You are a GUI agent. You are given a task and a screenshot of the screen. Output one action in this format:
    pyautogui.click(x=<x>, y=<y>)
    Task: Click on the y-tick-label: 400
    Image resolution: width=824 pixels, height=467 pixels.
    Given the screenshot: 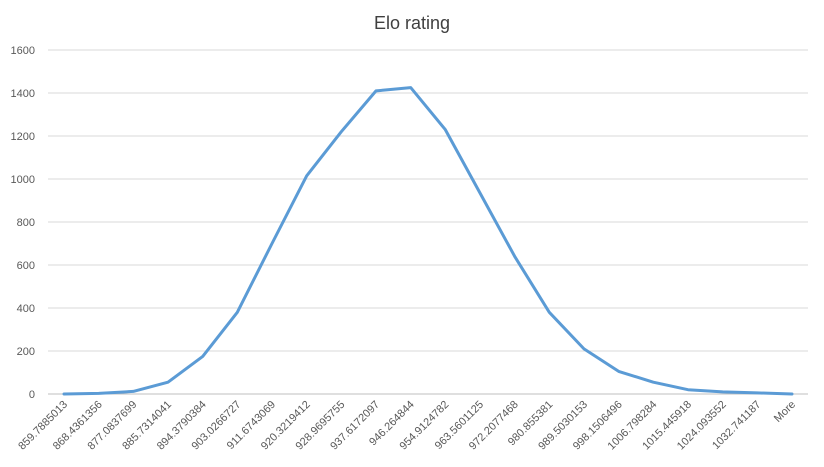 What is the action you would take?
    pyautogui.click(x=26, y=309)
    